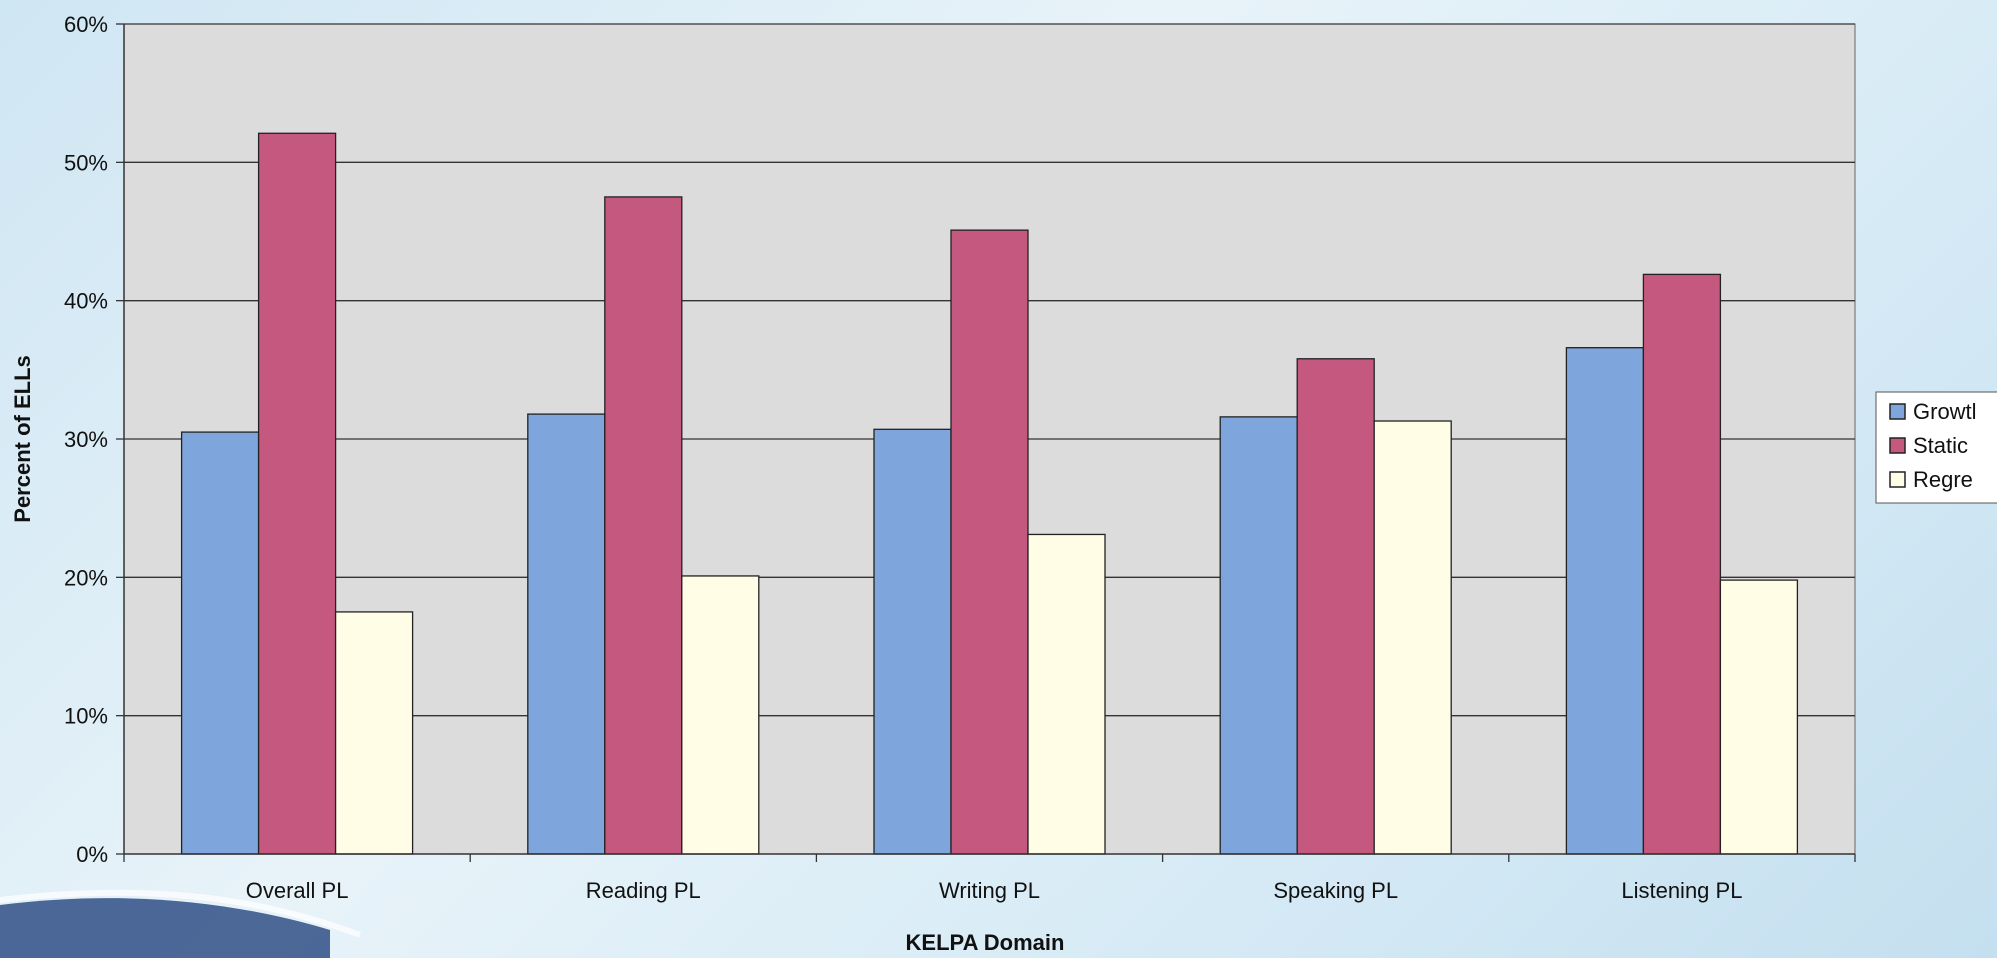 This screenshot has width=1997, height=958. What do you see at coordinates (1335, 606) in the screenshot?
I see `bar-static-speaking-pl` at bounding box center [1335, 606].